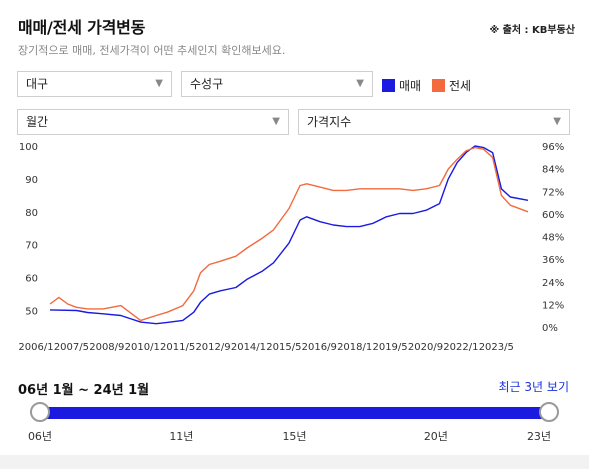 The width and height of the screenshot is (589, 469). What do you see at coordinates (212, 347) in the screenshot?
I see `x-tick-label: 2012/9` at bounding box center [212, 347].